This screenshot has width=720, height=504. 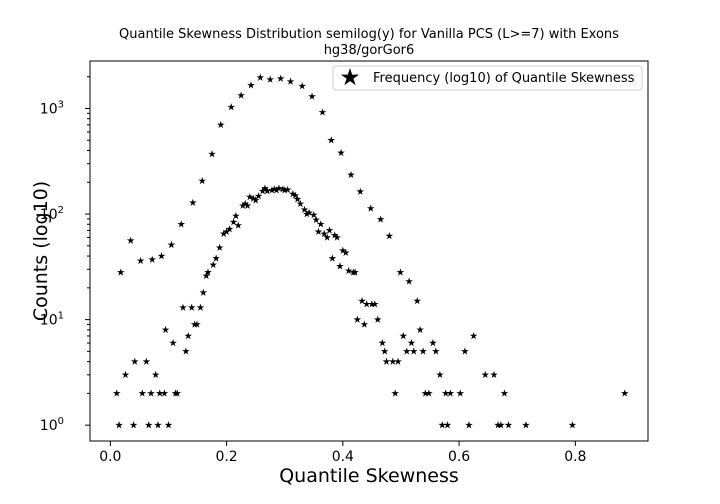 I want to click on x-tick-label: 0.8, so click(x=575, y=457).